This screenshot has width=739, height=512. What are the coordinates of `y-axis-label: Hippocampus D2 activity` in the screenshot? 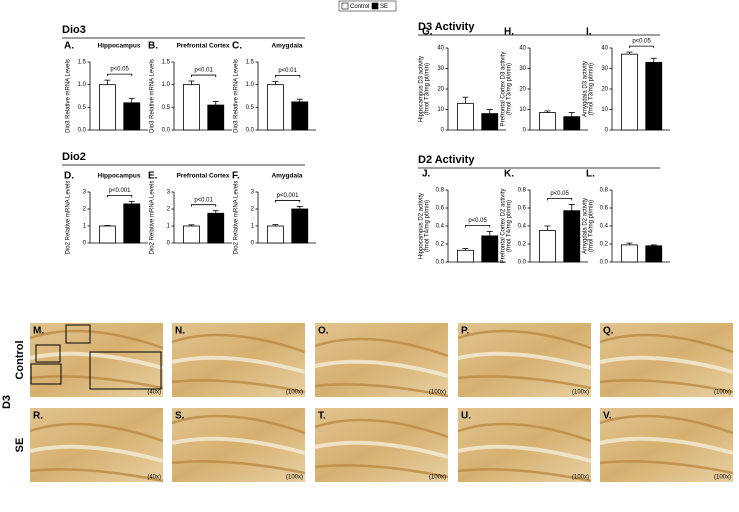 It's located at (422, 226).